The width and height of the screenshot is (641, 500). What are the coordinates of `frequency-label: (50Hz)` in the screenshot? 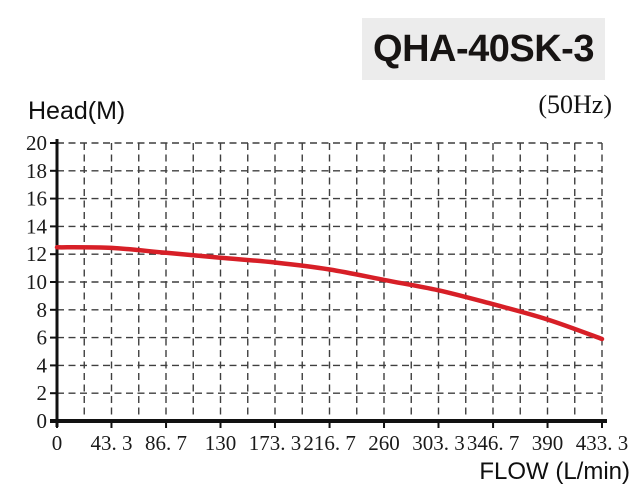 It's located at (575, 104).